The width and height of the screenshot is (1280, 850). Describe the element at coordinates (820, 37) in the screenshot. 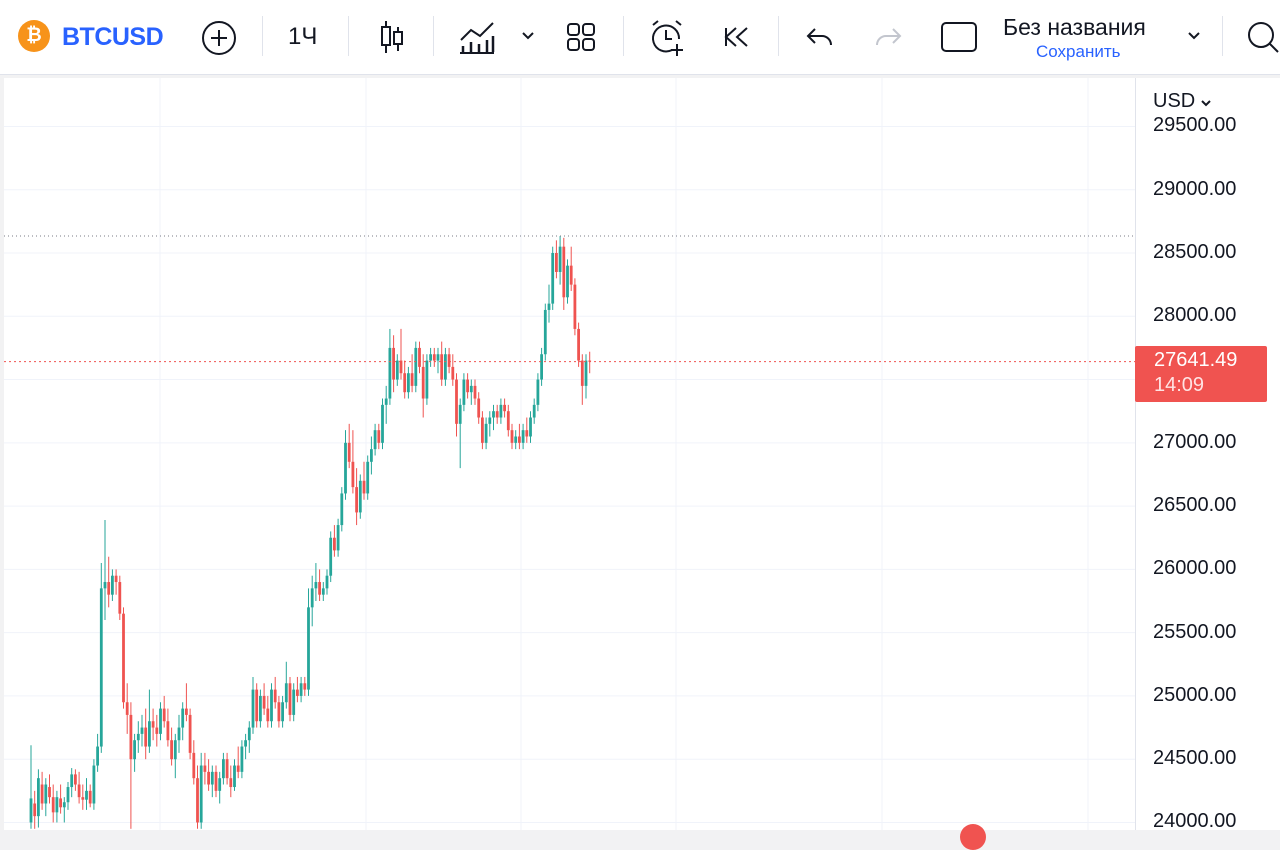

I see `undo-icon` at that location.